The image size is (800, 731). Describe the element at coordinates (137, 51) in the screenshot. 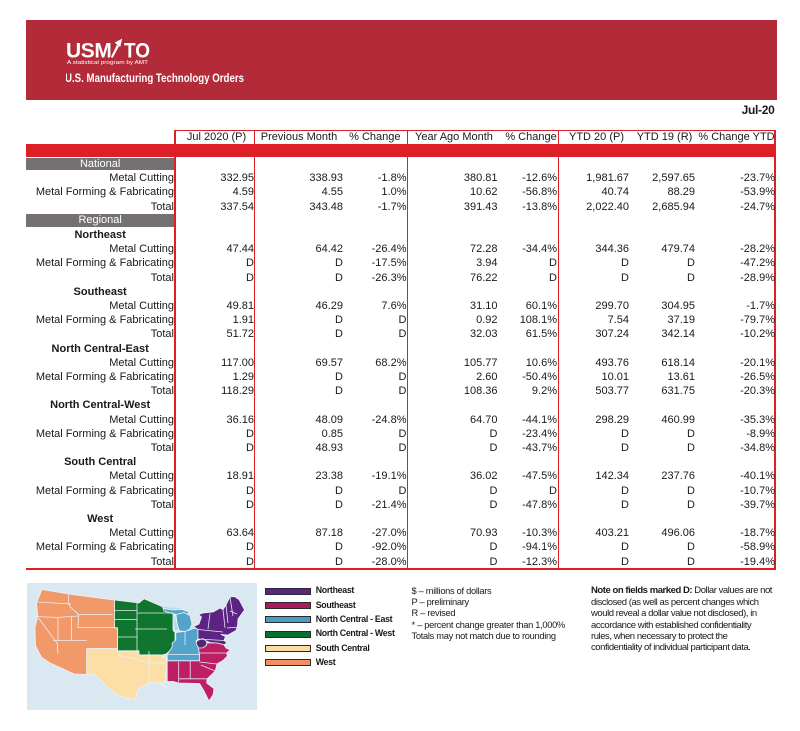

I see `svg-text: TO` at that location.